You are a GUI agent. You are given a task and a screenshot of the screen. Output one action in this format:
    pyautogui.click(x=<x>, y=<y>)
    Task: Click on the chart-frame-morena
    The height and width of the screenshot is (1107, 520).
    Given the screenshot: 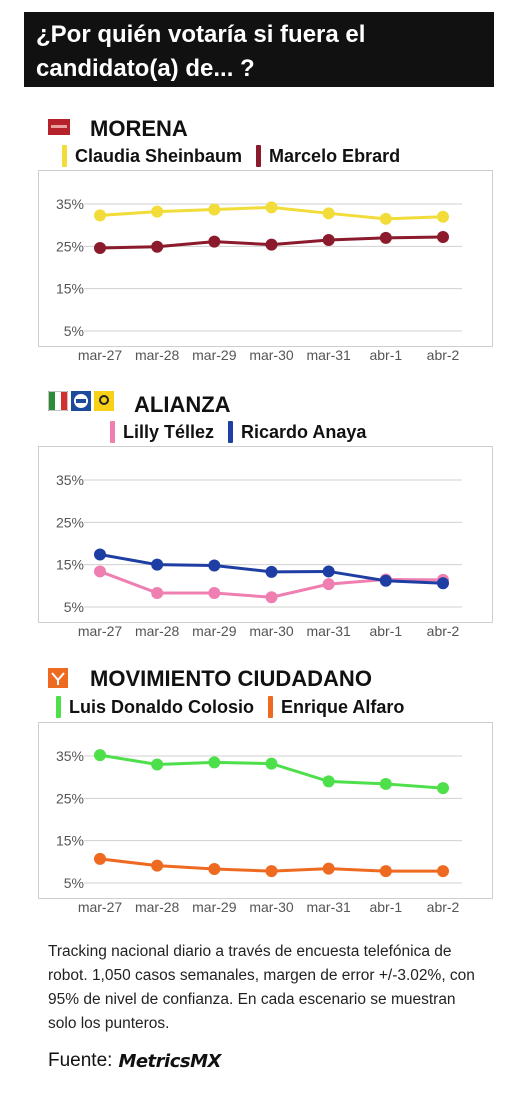 What is the action you would take?
    pyautogui.click(x=265, y=258)
    